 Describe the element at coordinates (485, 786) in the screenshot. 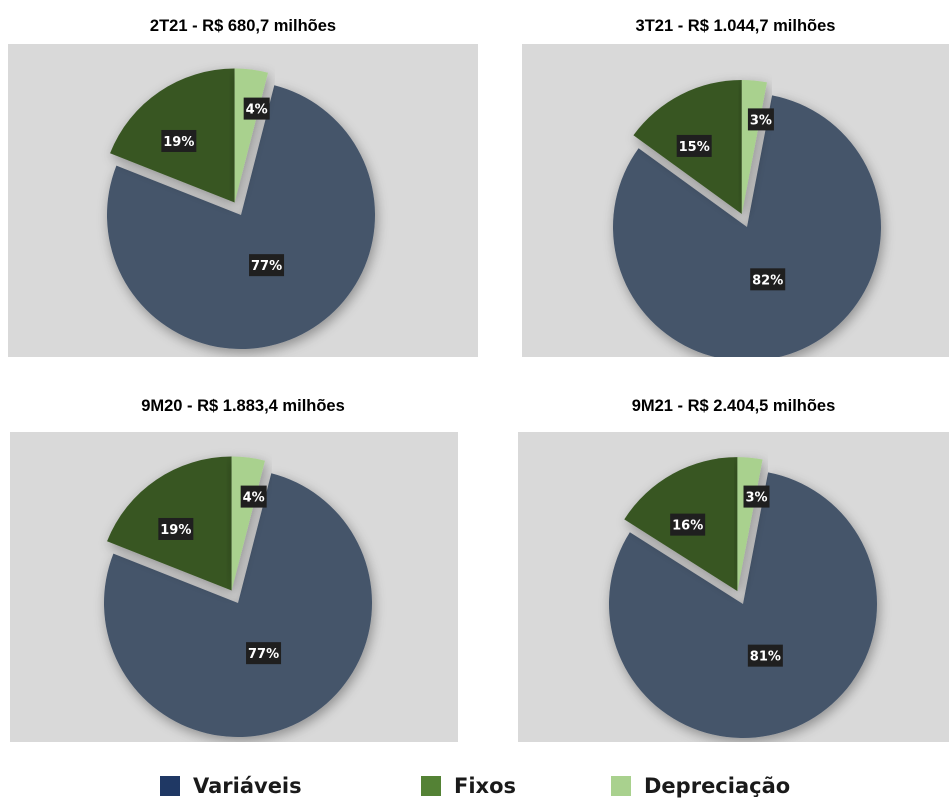

I see `legend-label-fixos: Fixos` at that location.